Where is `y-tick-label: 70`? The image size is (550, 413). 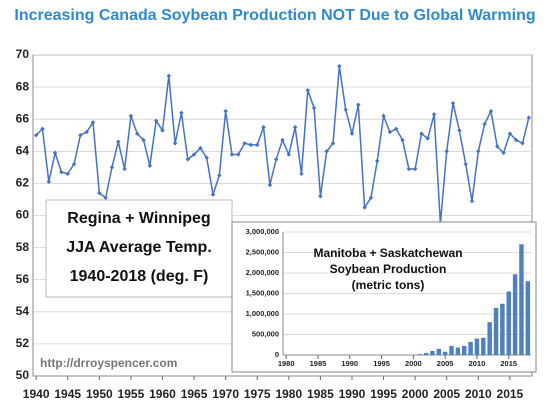 y-tick-label: 70 is located at coordinates (23, 54).